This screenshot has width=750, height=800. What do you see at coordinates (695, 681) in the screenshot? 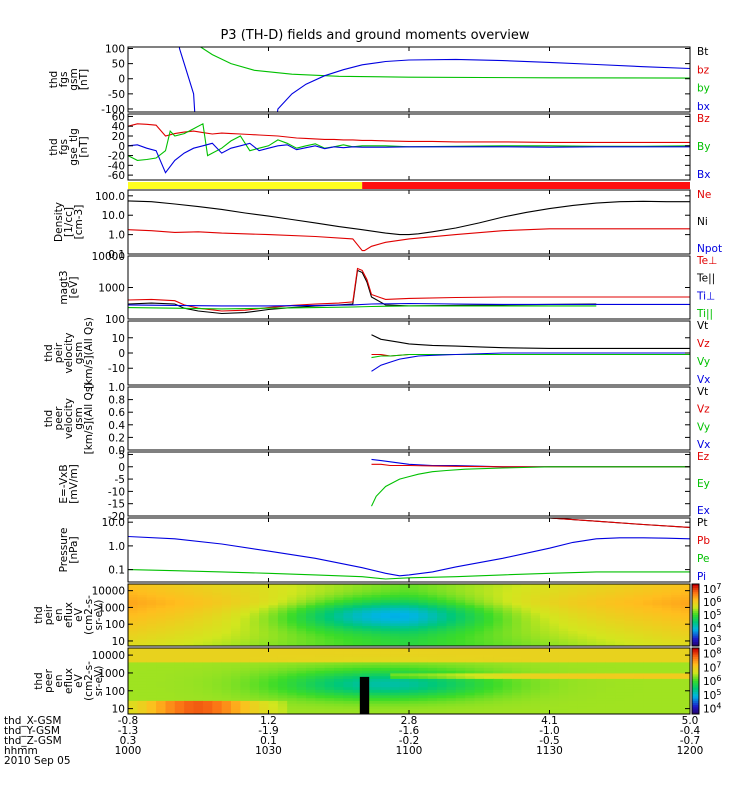
I see `colorbar-frame` at bounding box center [695, 681].